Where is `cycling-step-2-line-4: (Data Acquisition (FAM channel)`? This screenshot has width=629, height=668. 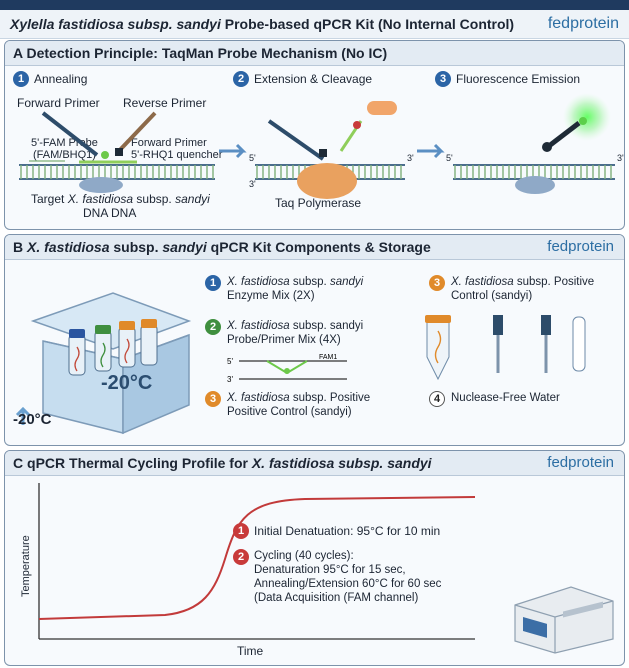
cycling-step-2-line-4: (Data Acquisition (FAM channel) is located at coordinates (336, 598).